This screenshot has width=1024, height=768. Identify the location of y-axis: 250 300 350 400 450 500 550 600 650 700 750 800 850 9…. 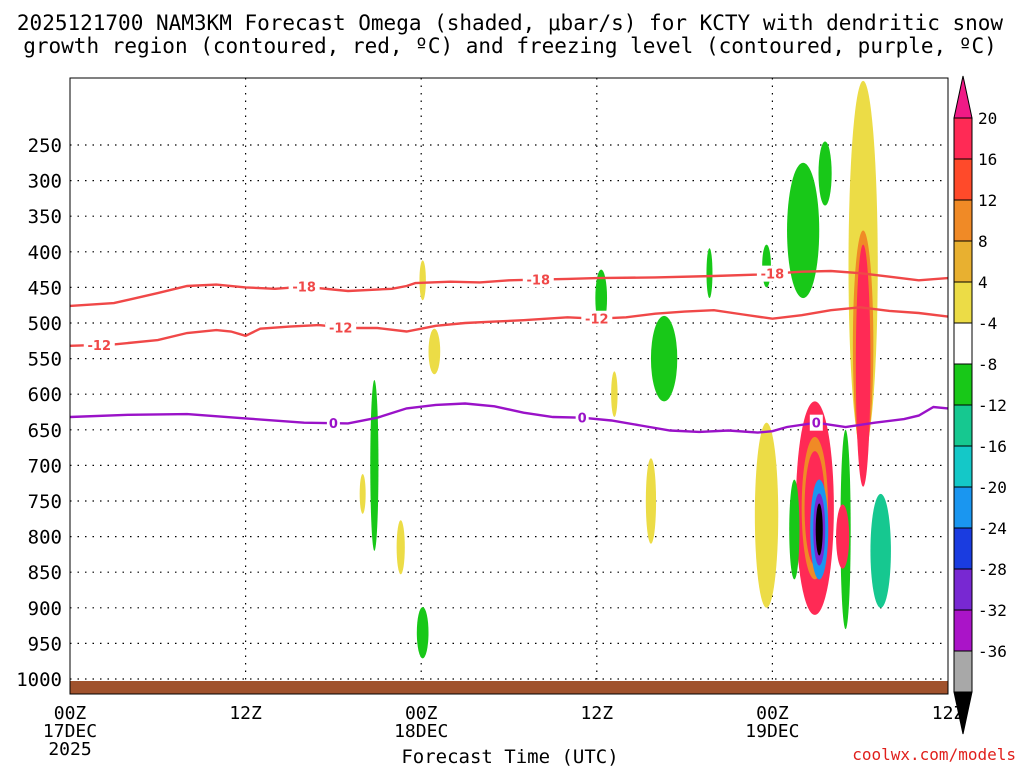
(39, 413).